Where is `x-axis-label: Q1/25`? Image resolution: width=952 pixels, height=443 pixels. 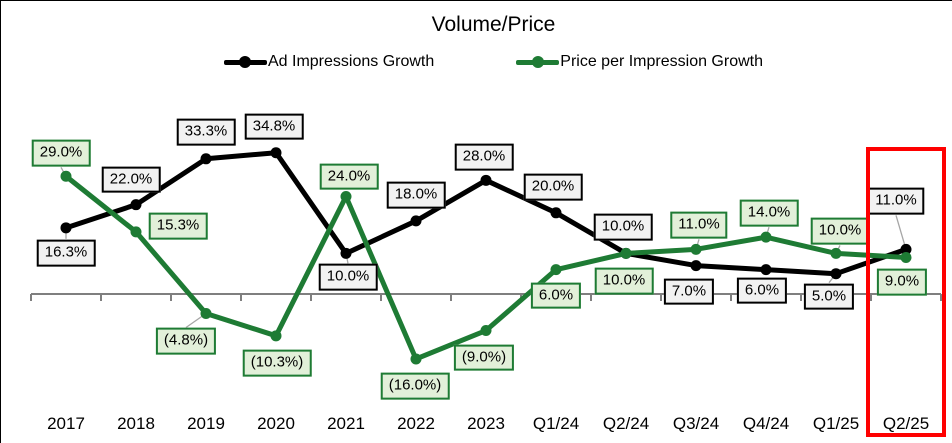
x-axis-label: Q1/25 is located at coordinates (836, 423).